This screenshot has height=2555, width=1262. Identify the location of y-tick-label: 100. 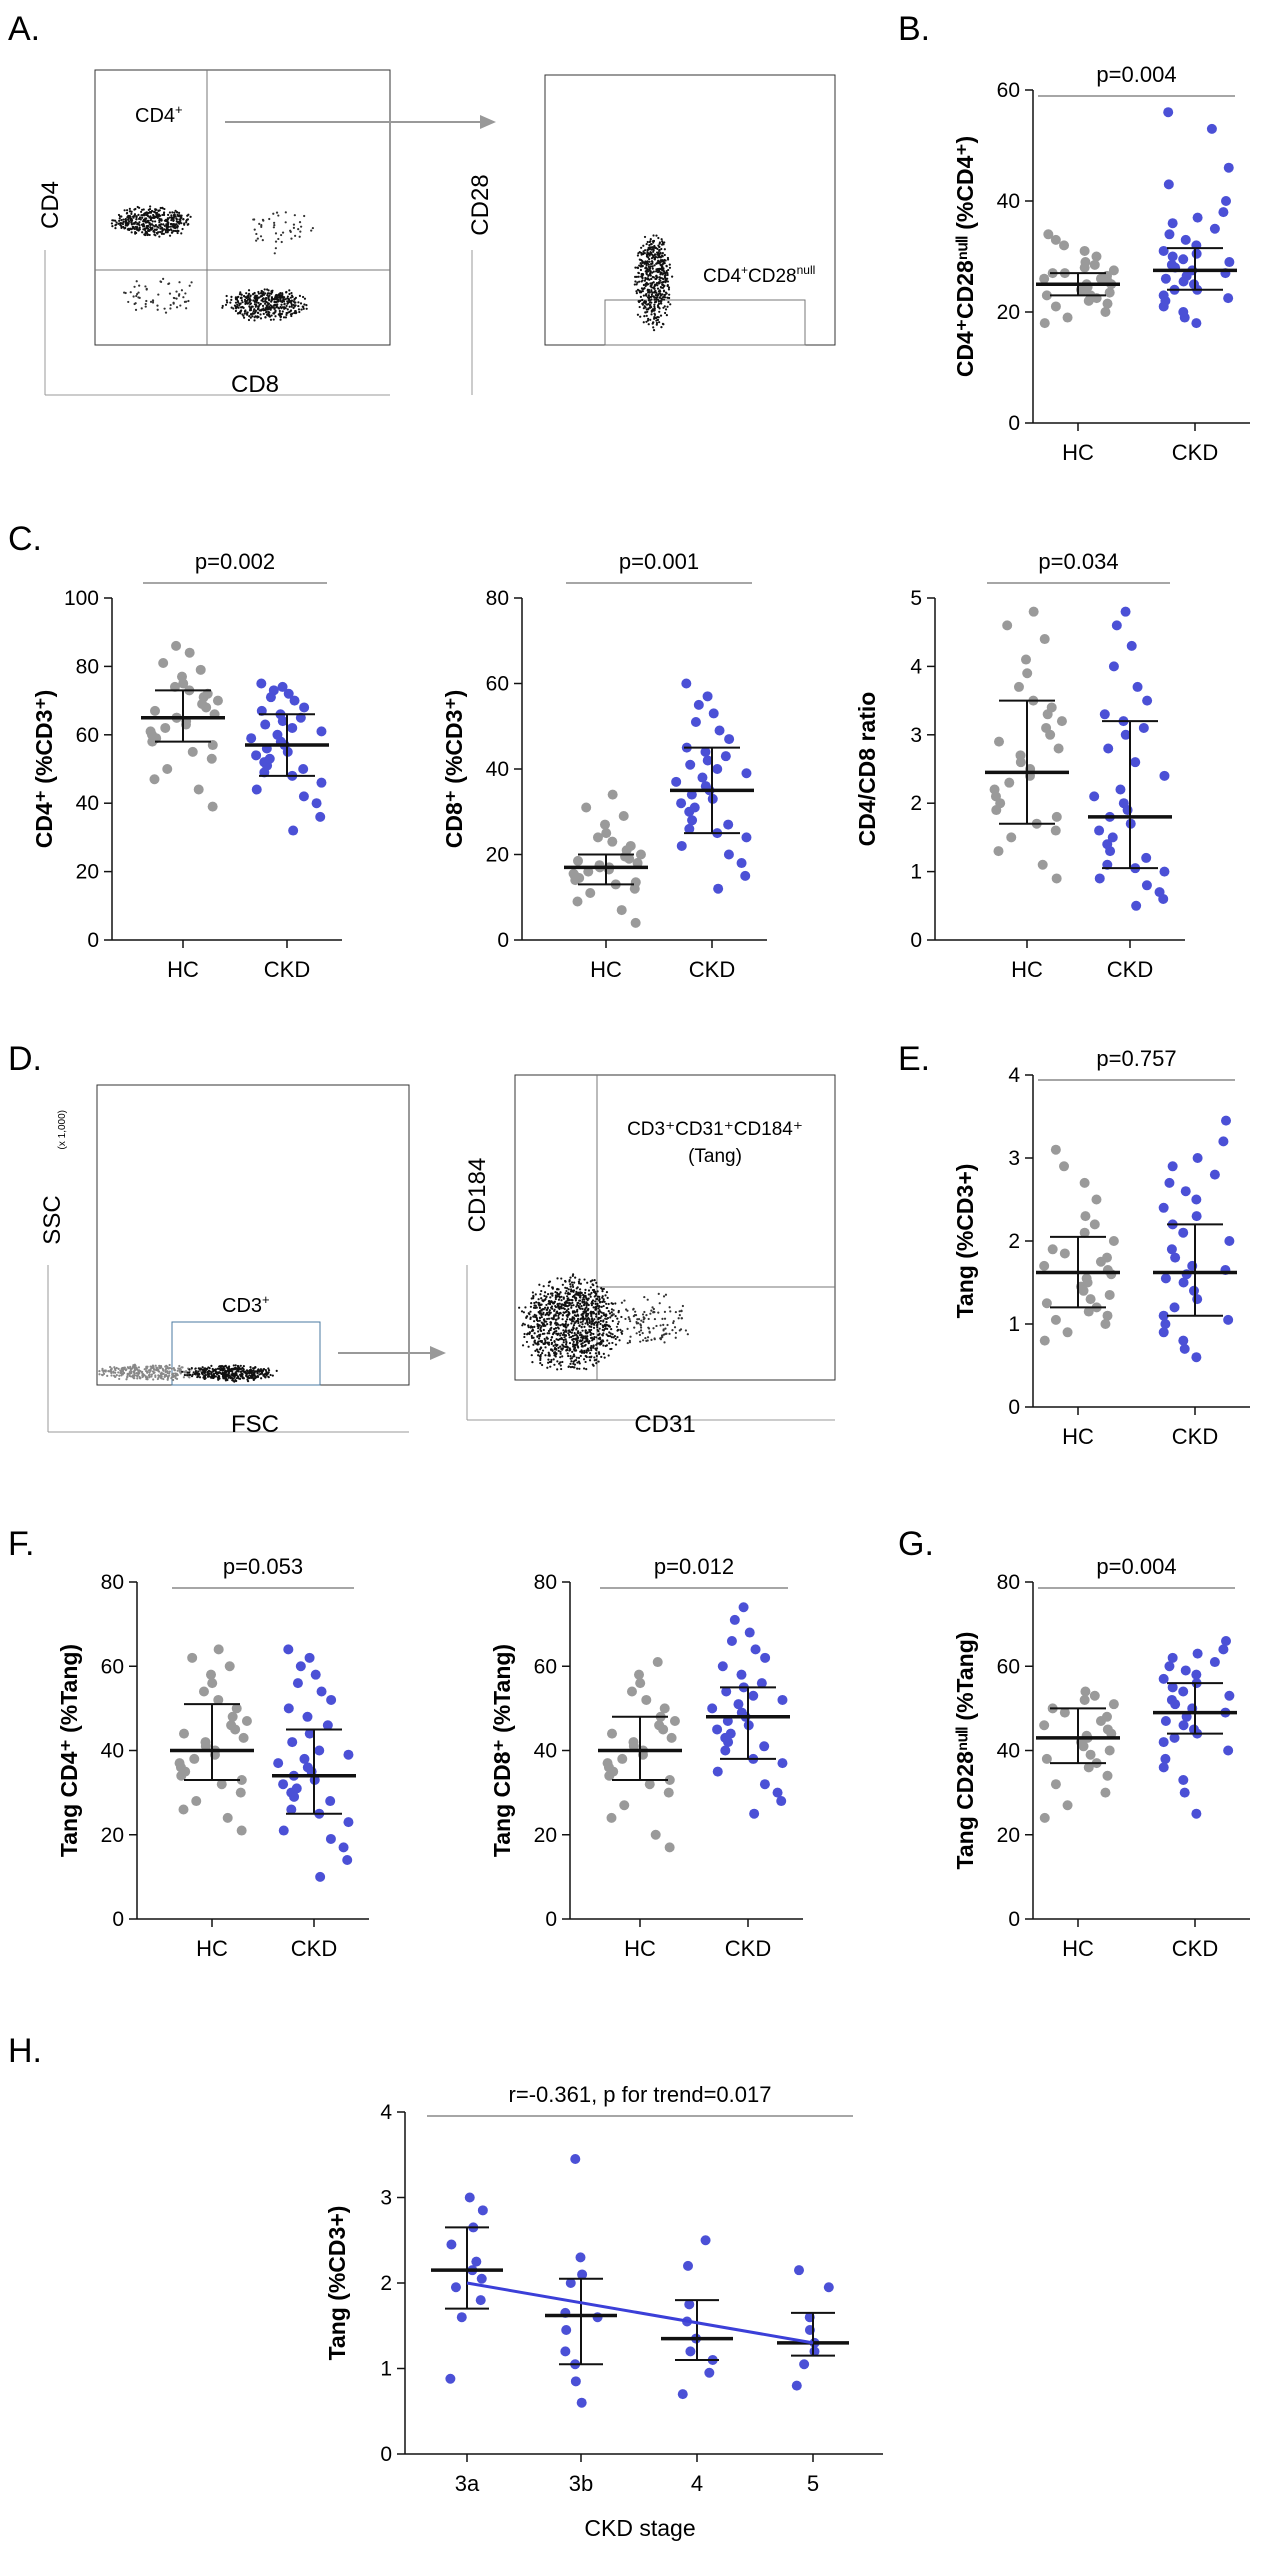
(81, 598).